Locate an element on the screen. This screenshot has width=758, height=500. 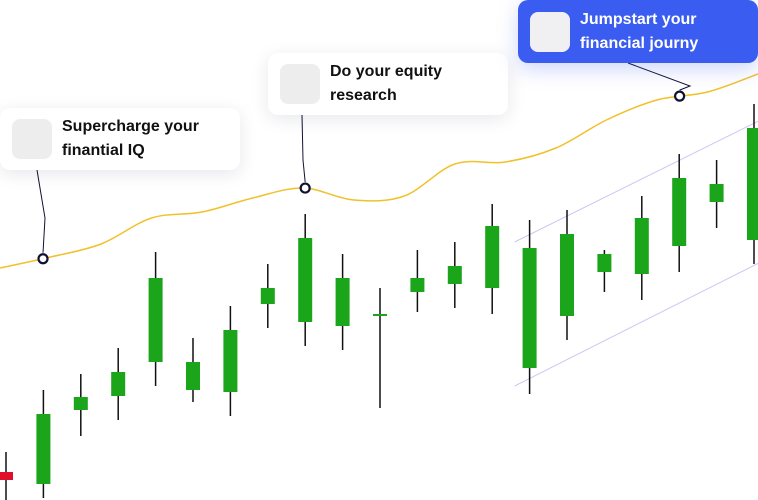
card-label: Do your equity research is located at coordinates (386, 83).